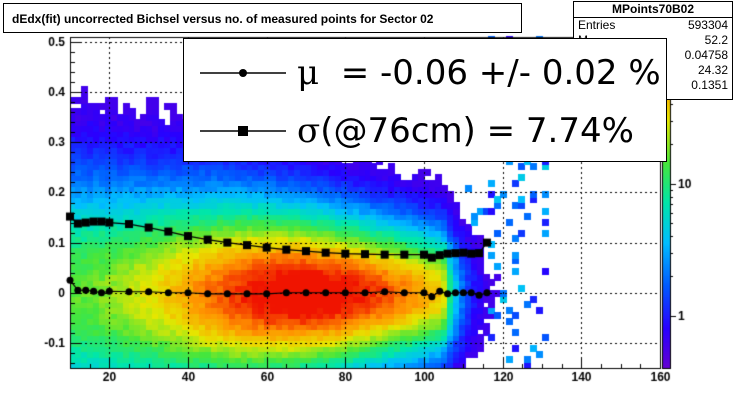 This screenshot has width=735, height=408. What do you see at coordinates (500, 73) in the screenshot?
I see `mu-value: = -0.06 +/- 0.02 %` at bounding box center [500, 73].